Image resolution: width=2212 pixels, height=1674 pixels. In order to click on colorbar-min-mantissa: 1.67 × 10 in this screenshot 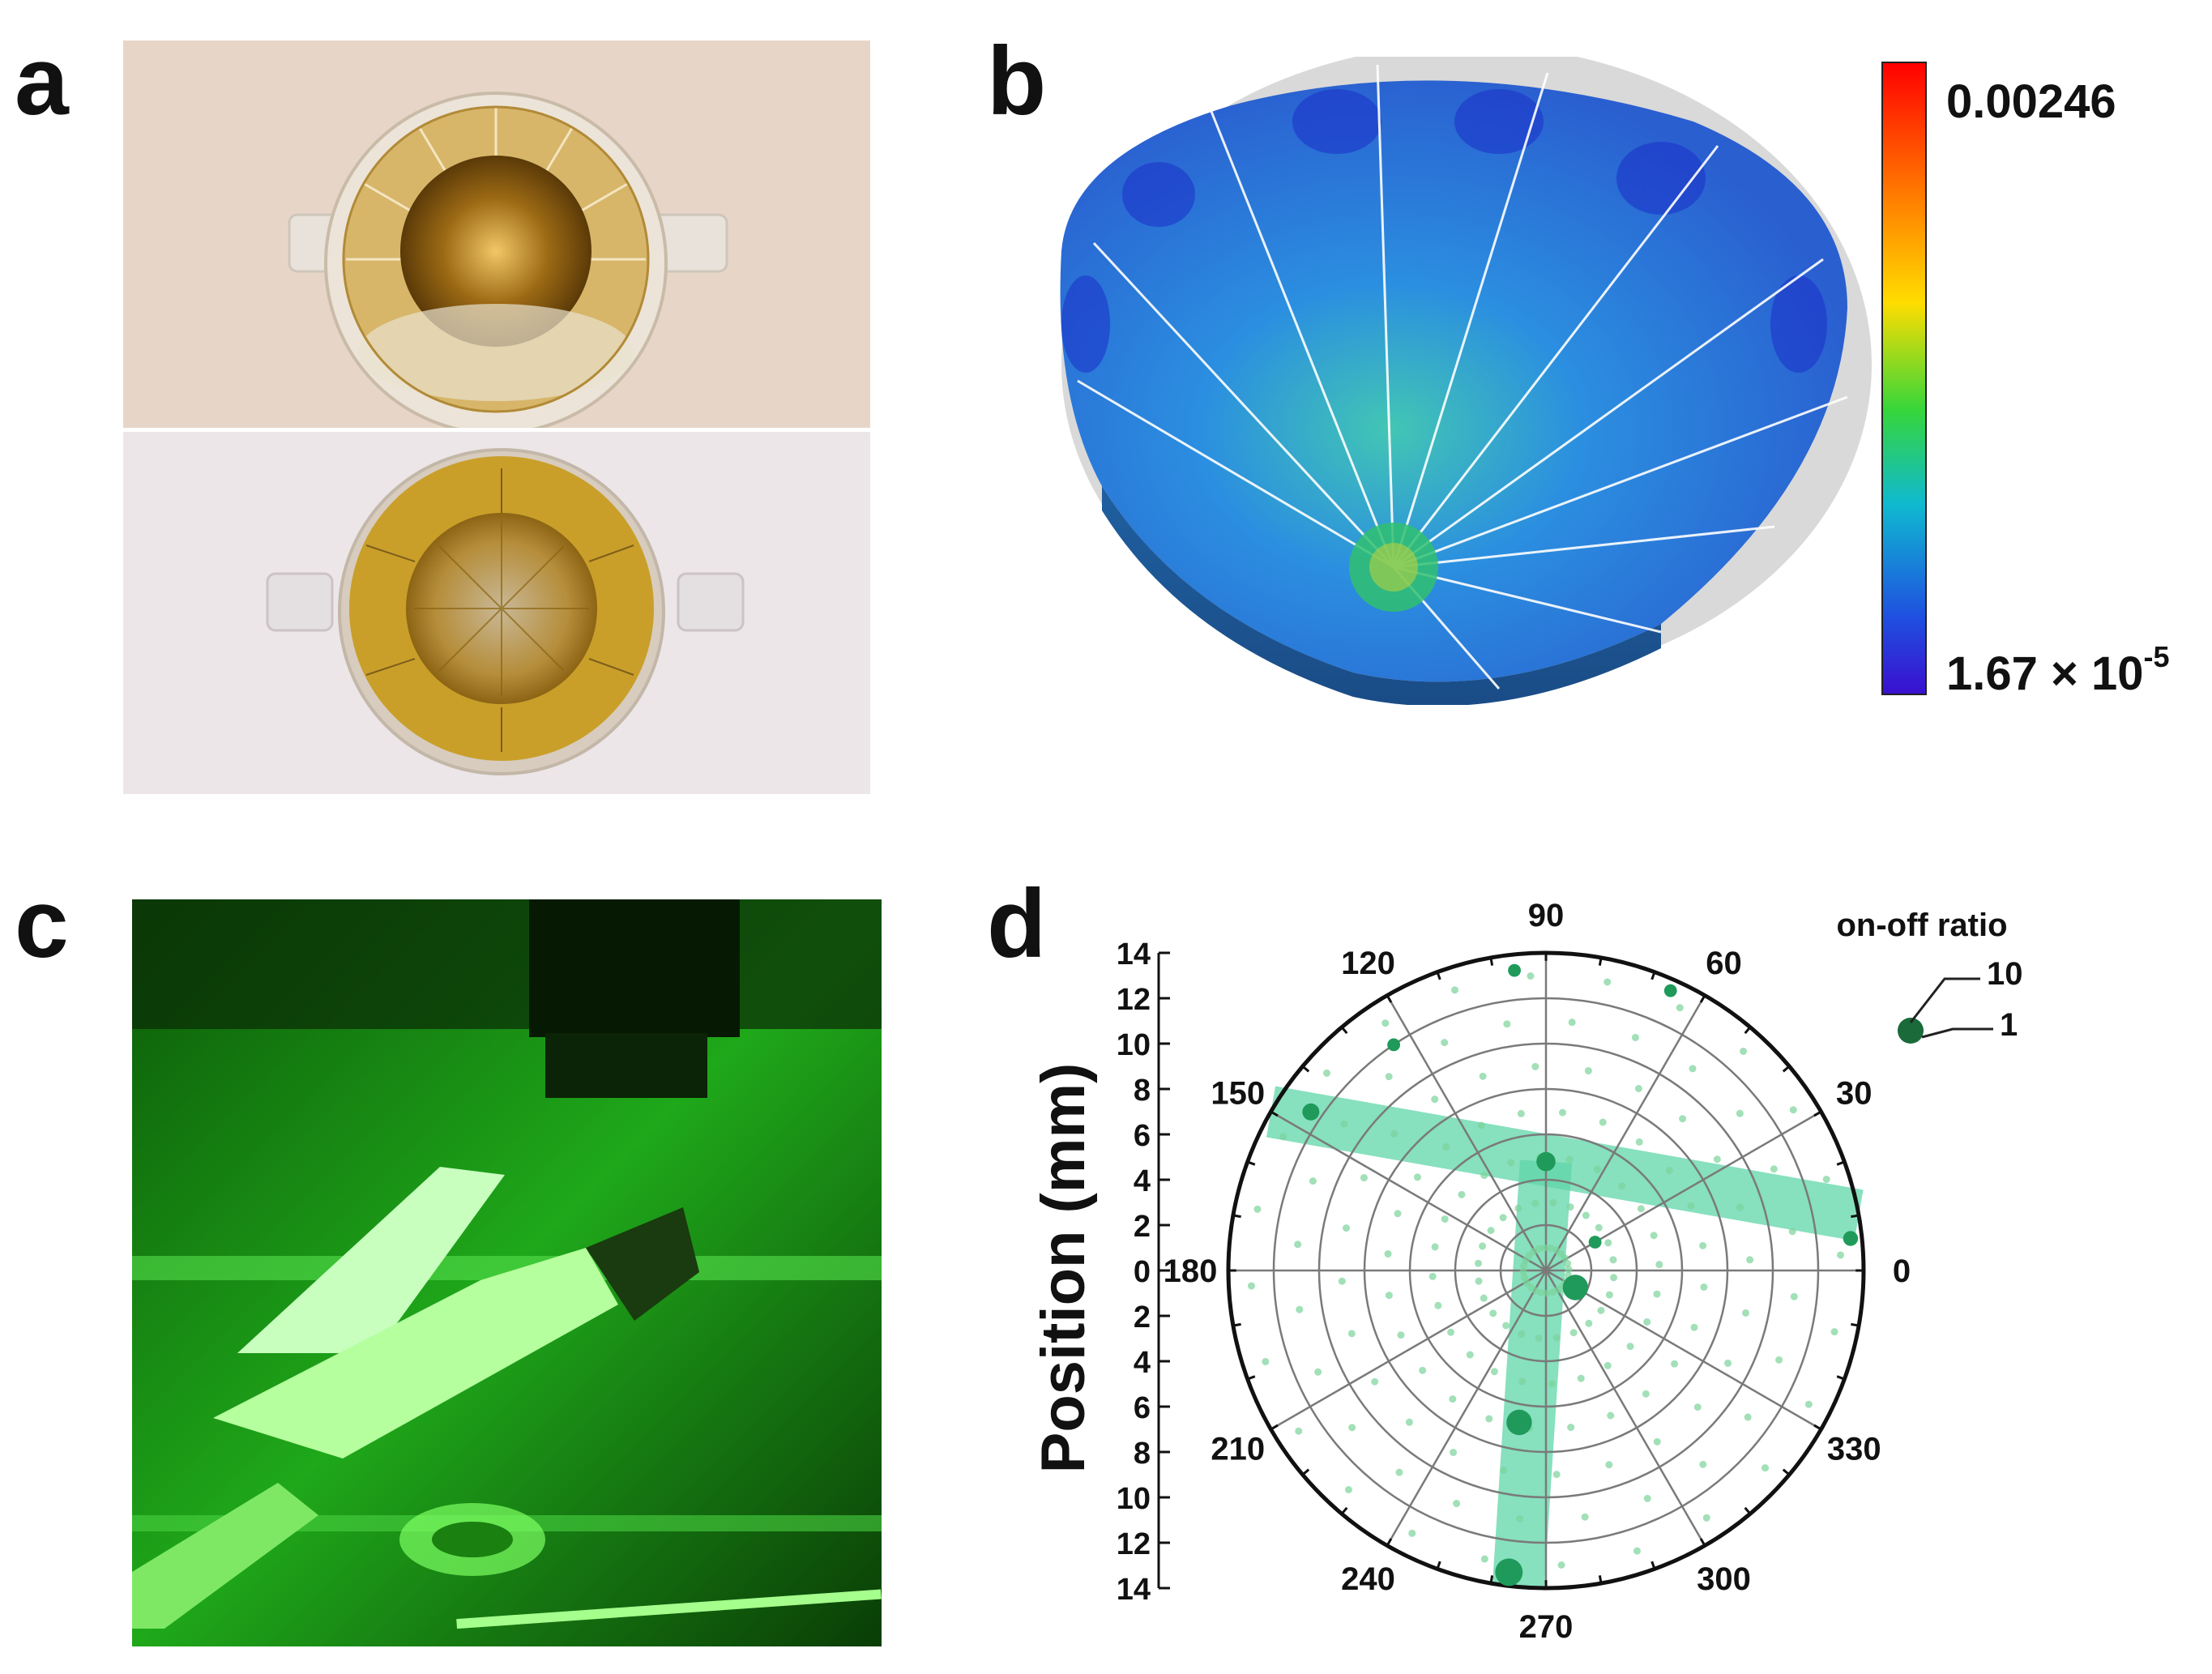, I will do `click(2045, 673)`.